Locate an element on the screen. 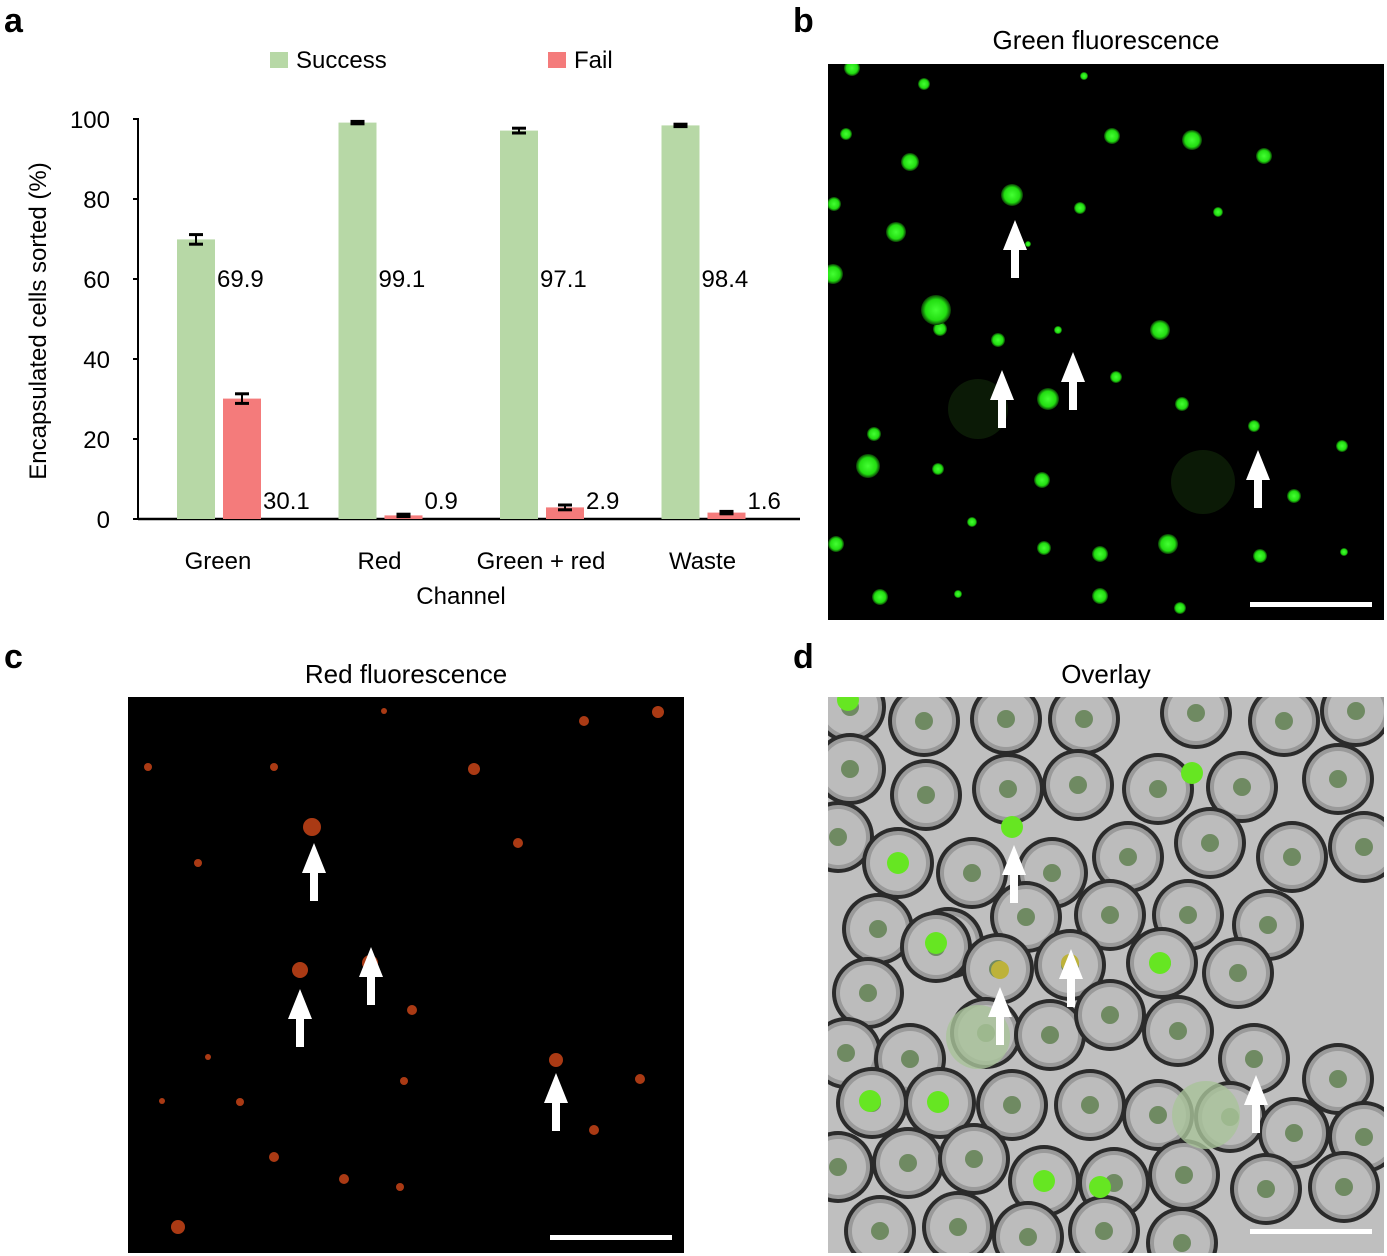 This screenshot has width=1387, height=1256. data-label: 1.6 is located at coordinates (764, 501).